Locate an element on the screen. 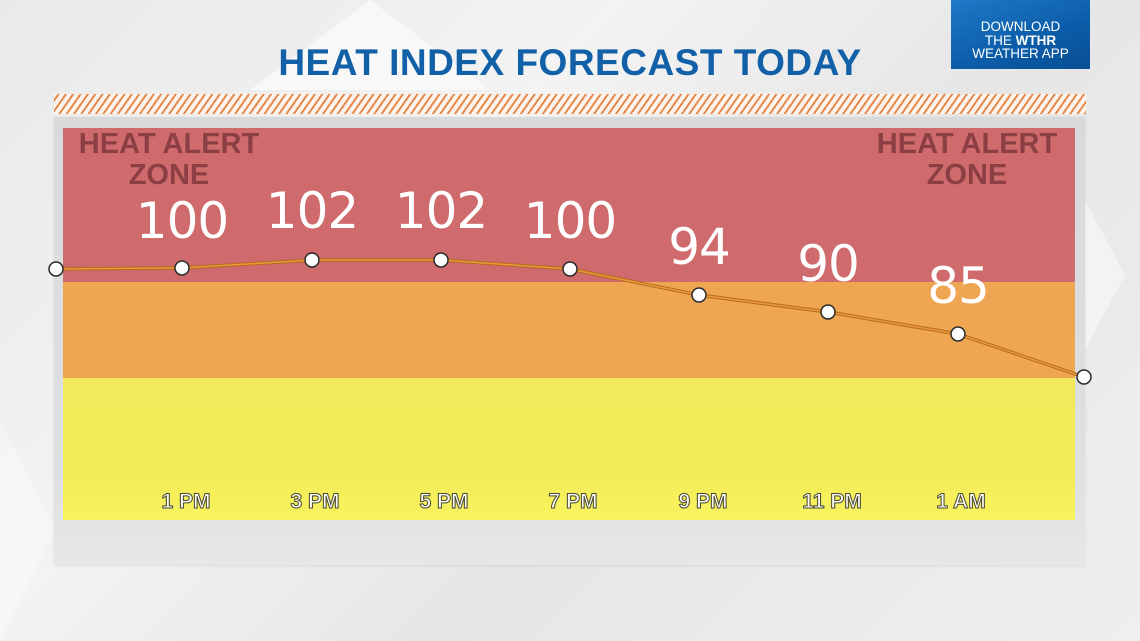  chart-title: HEAT INDEX FORECAST TODAY is located at coordinates (570, 62).